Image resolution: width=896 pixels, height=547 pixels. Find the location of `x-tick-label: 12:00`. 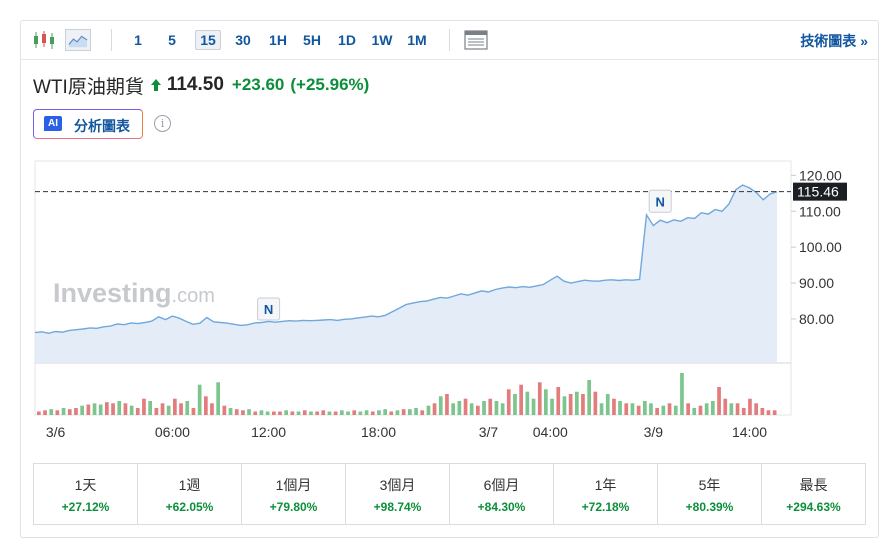

x-tick-label: 12:00 is located at coordinates (268, 432).